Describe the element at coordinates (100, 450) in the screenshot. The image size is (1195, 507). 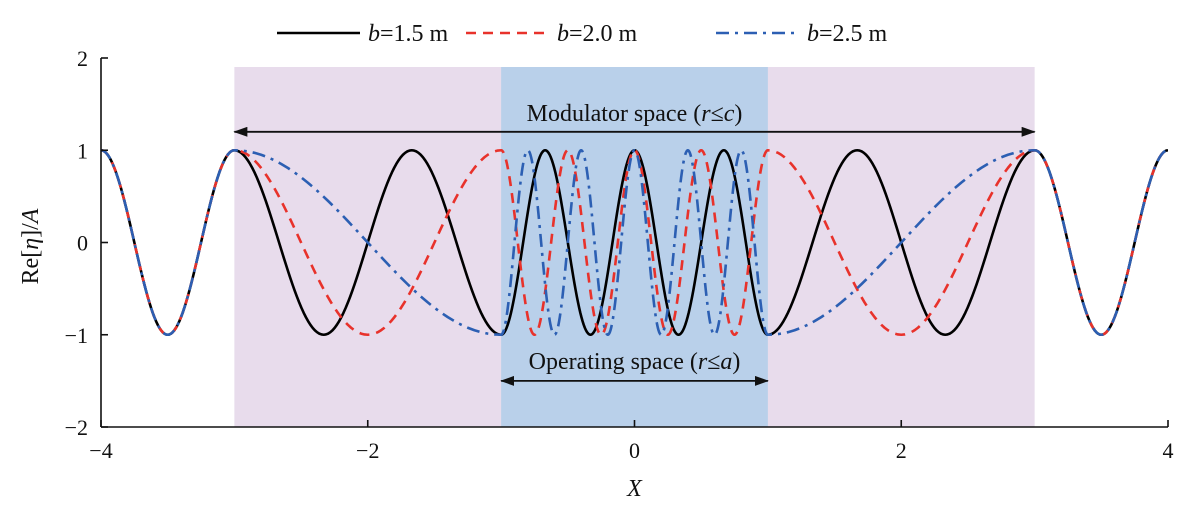
I see `x-tick-label: −4` at that location.